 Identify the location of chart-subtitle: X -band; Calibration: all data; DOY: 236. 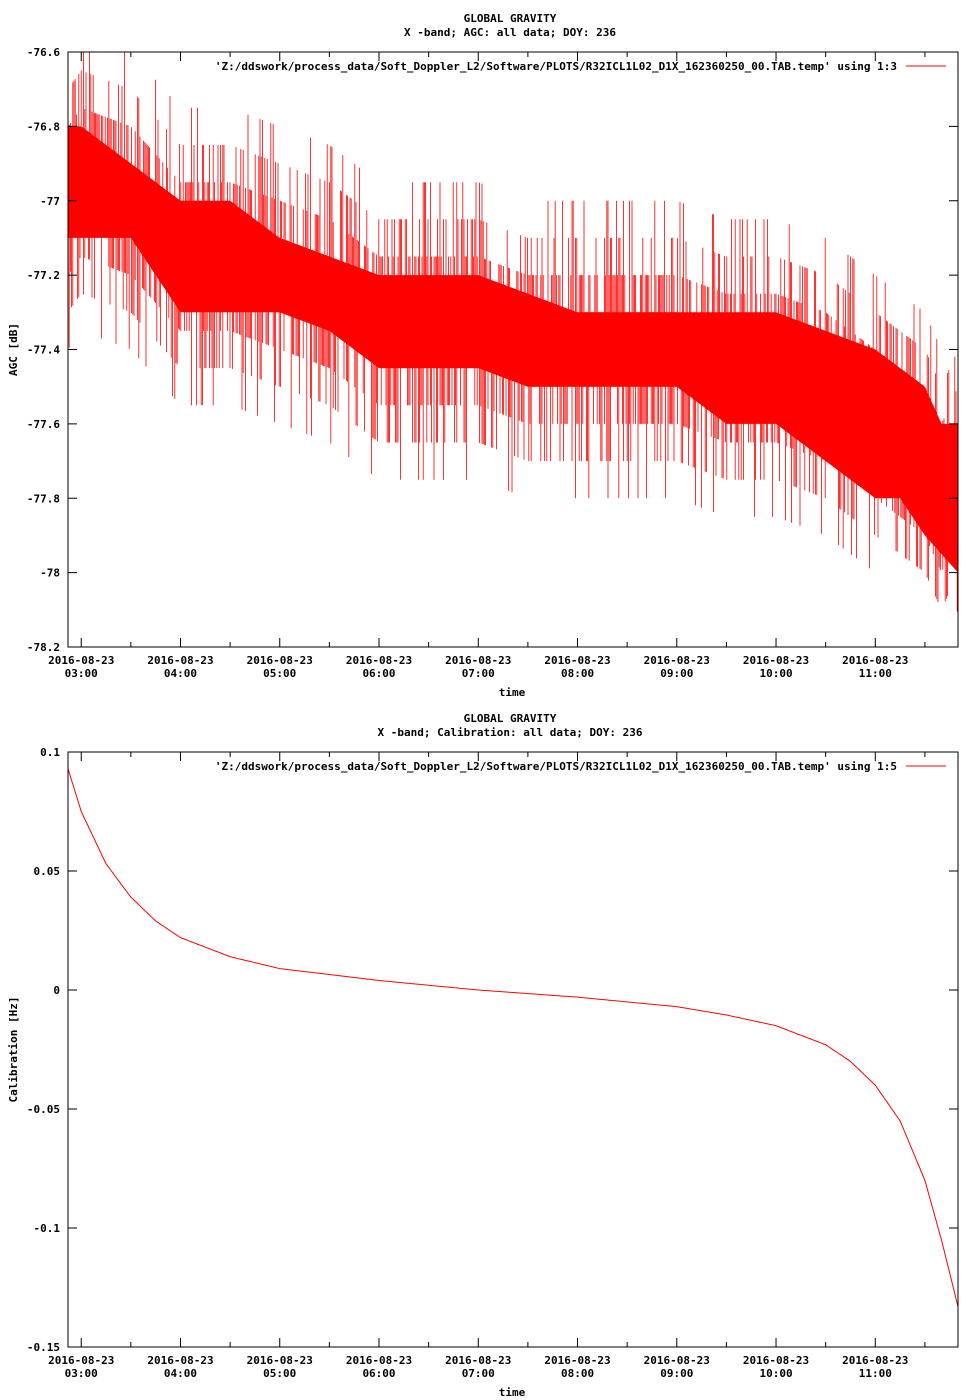
(510, 732).